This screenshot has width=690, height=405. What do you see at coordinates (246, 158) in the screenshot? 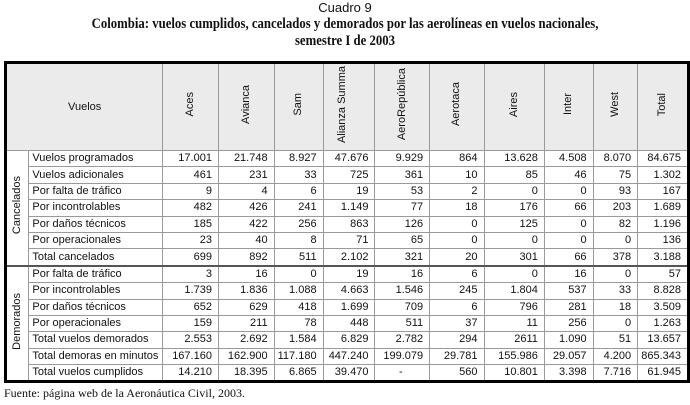
I see `cell-value: 21.748` at bounding box center [246, 158].